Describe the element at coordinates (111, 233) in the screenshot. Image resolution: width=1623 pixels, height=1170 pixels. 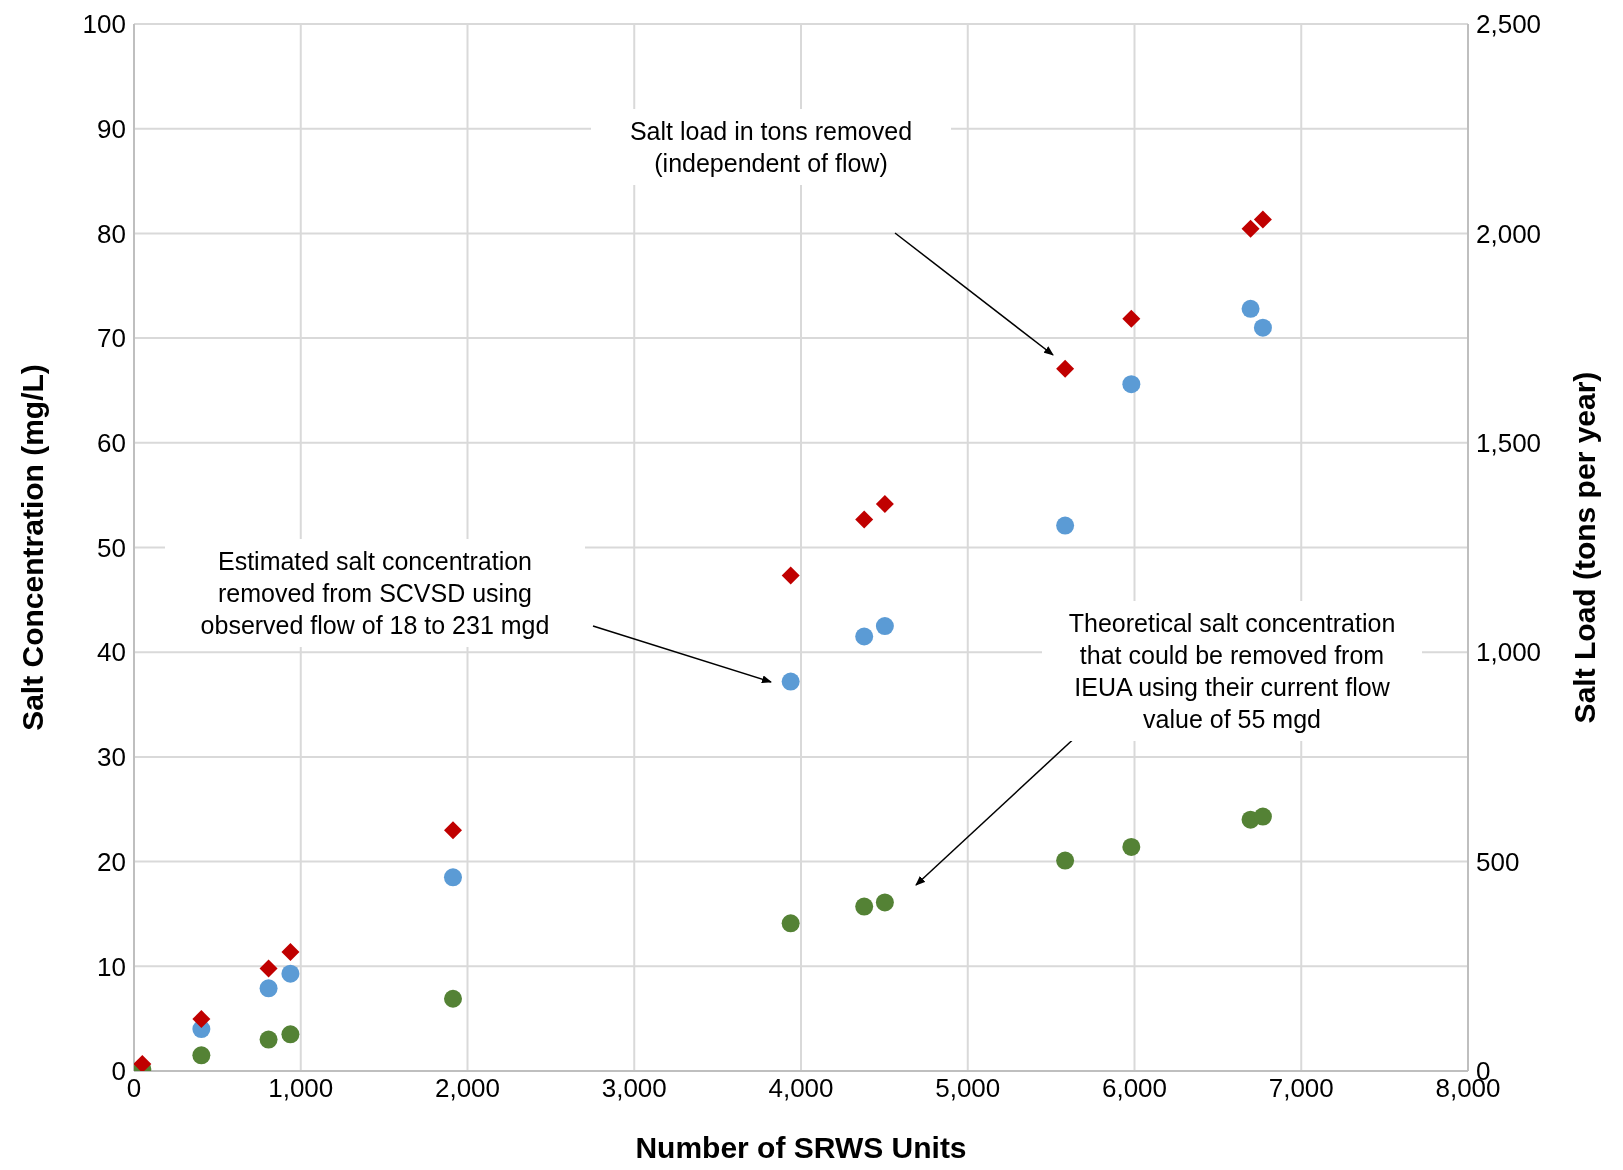
I see `y-tick-label: 80` at that location.